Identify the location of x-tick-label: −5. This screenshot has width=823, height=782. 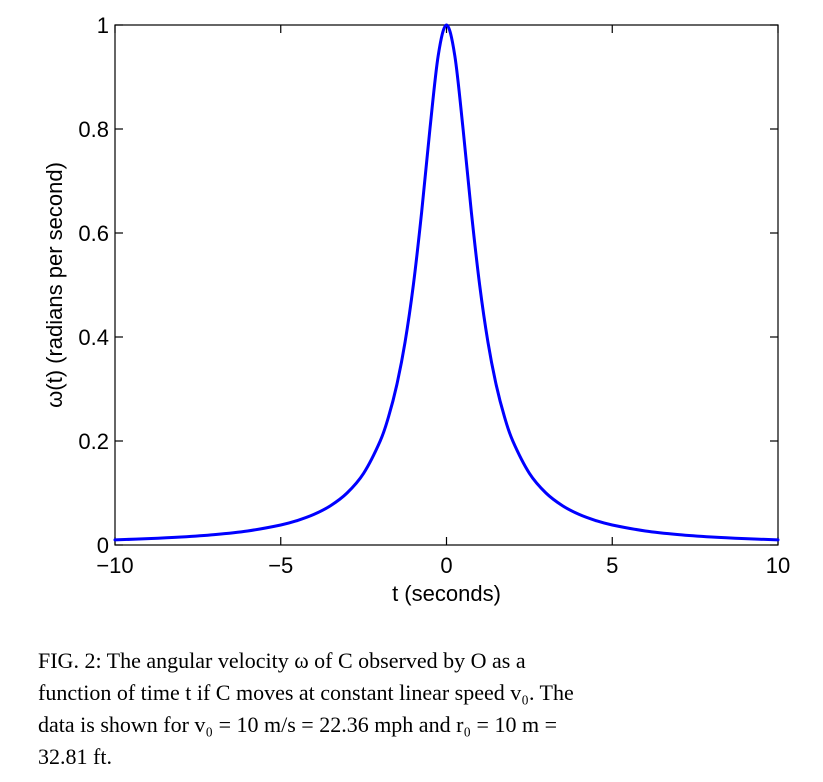
(280, 565).